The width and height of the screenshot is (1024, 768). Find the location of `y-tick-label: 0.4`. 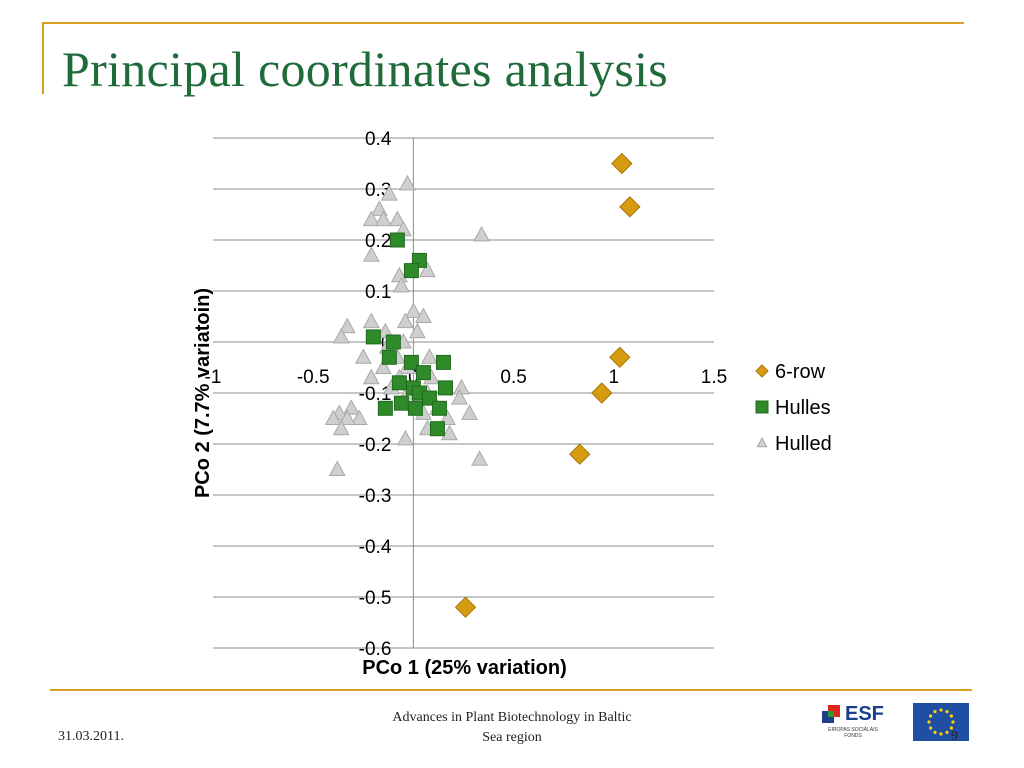

y-tick-label: 0.4 is located at coordinates (378, 139).